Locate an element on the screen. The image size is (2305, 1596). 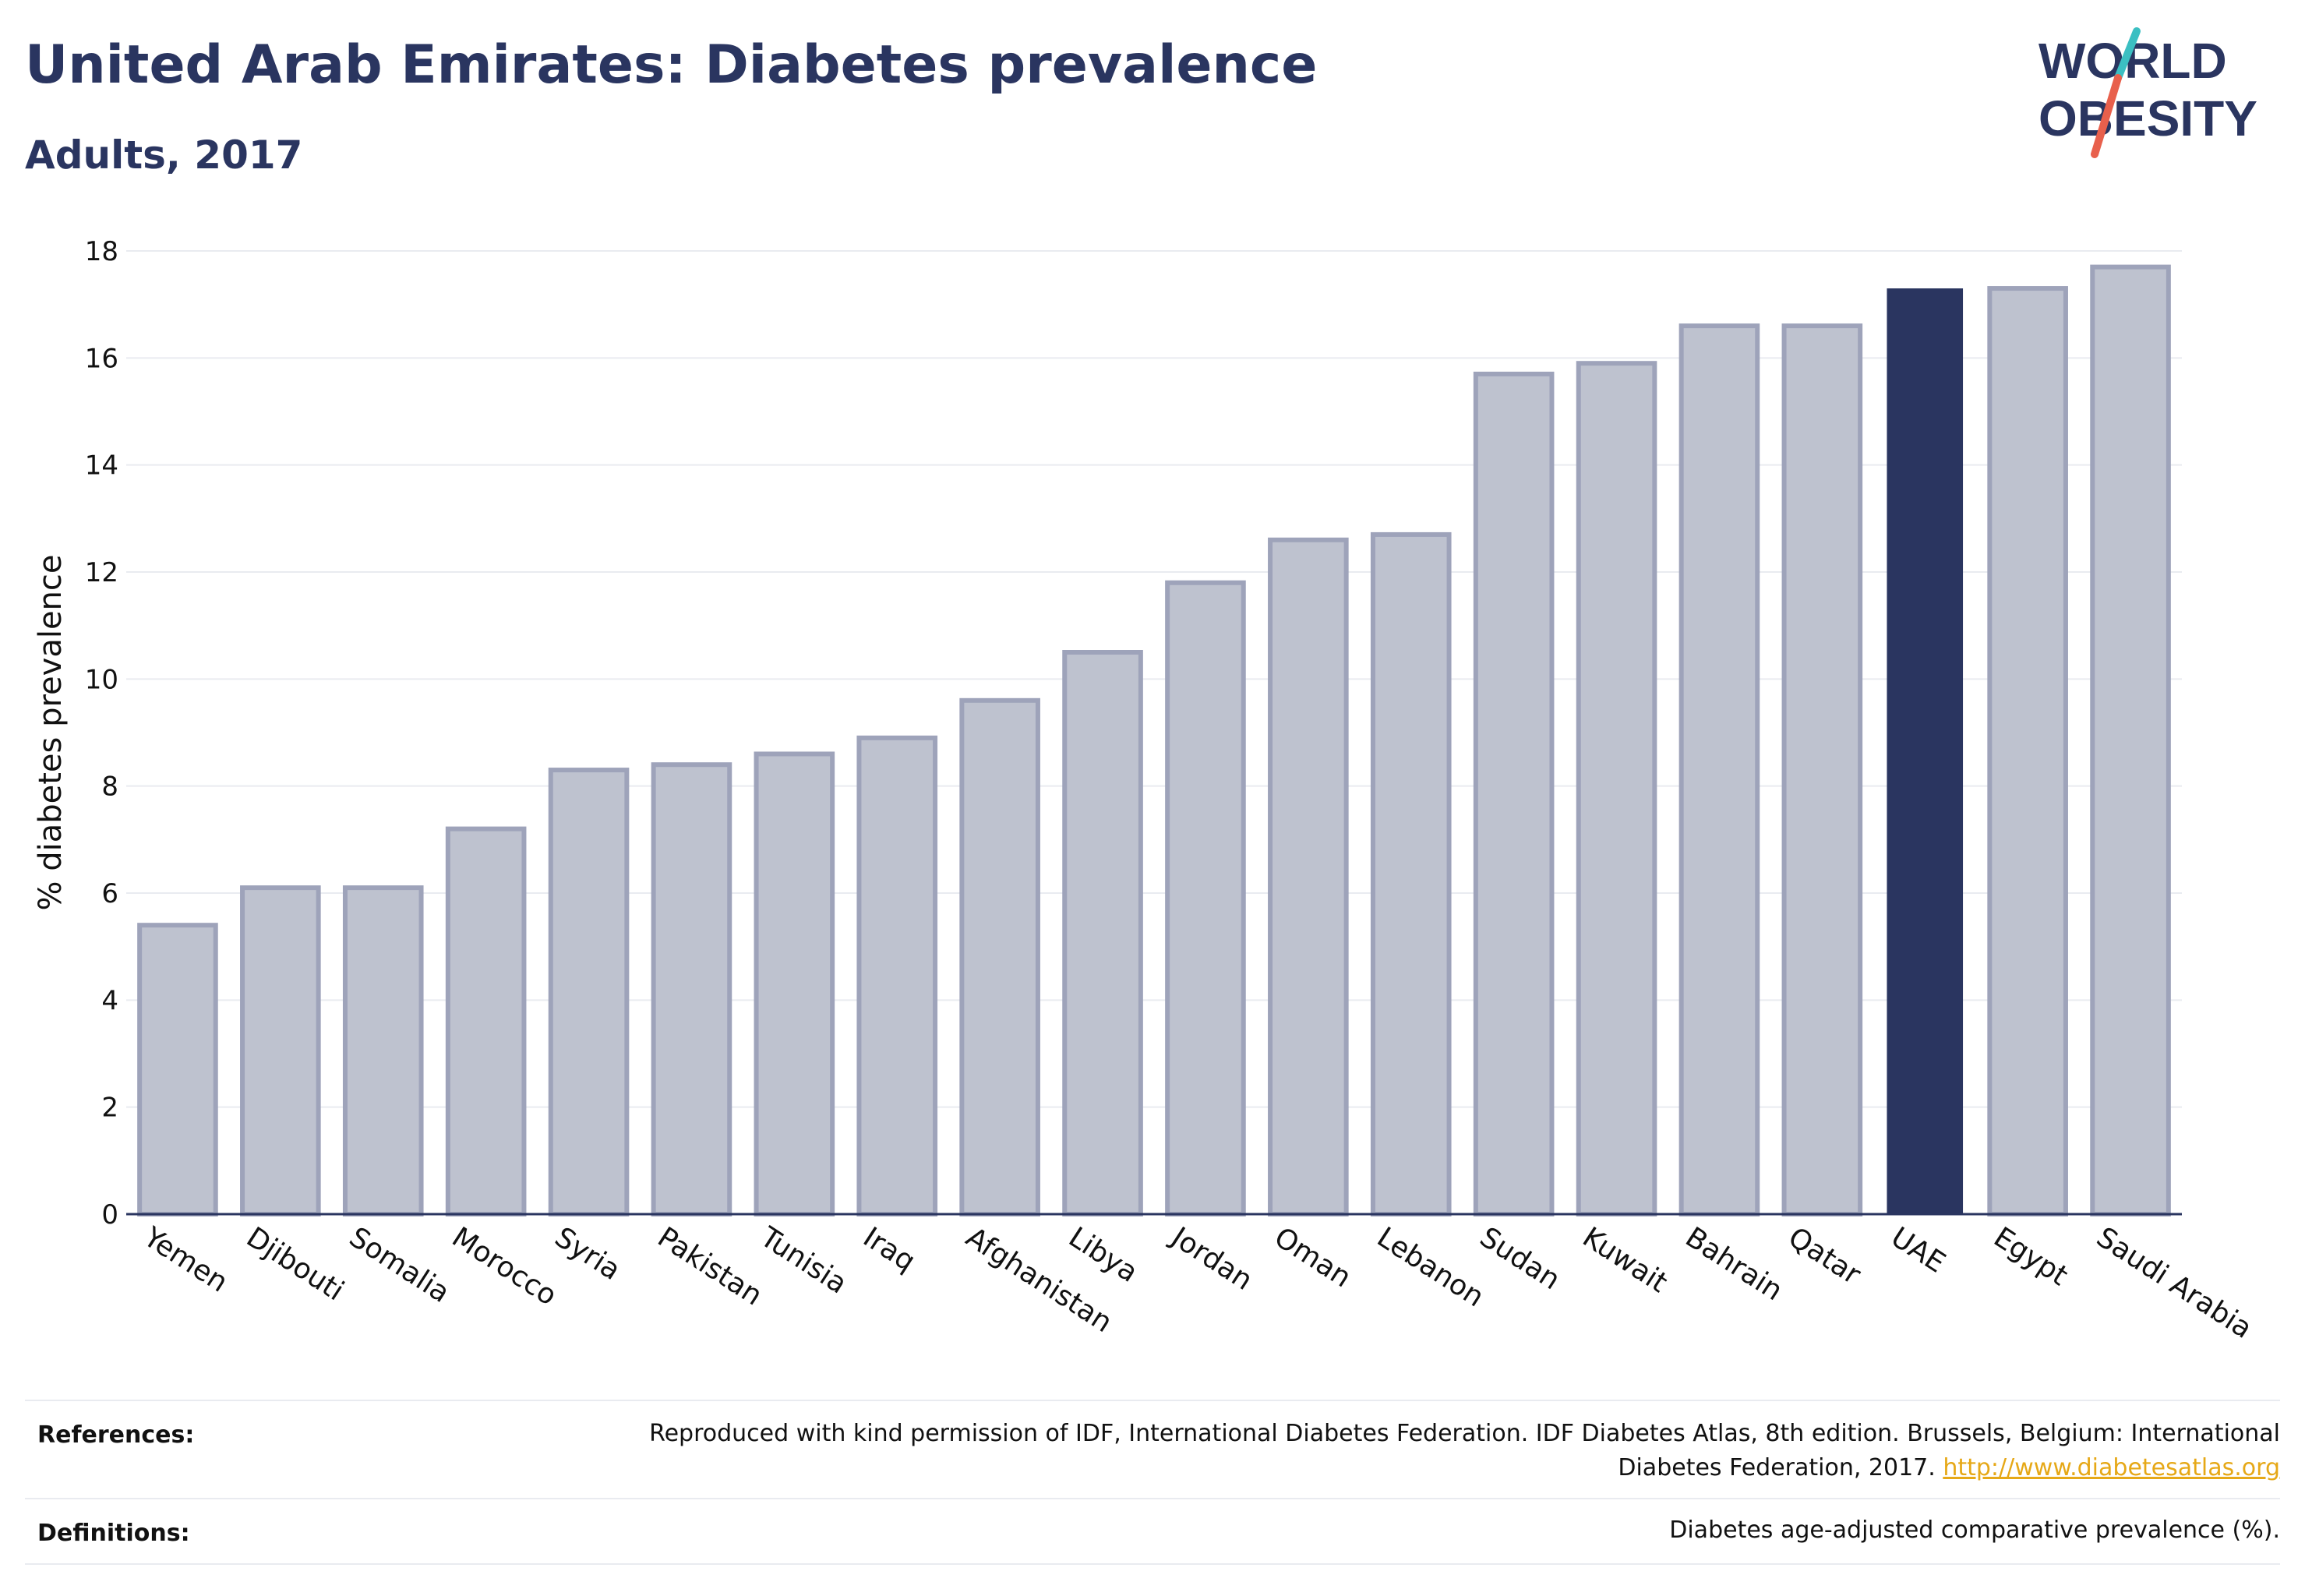
divider-bottom is located at coordinates (1152, 1564).